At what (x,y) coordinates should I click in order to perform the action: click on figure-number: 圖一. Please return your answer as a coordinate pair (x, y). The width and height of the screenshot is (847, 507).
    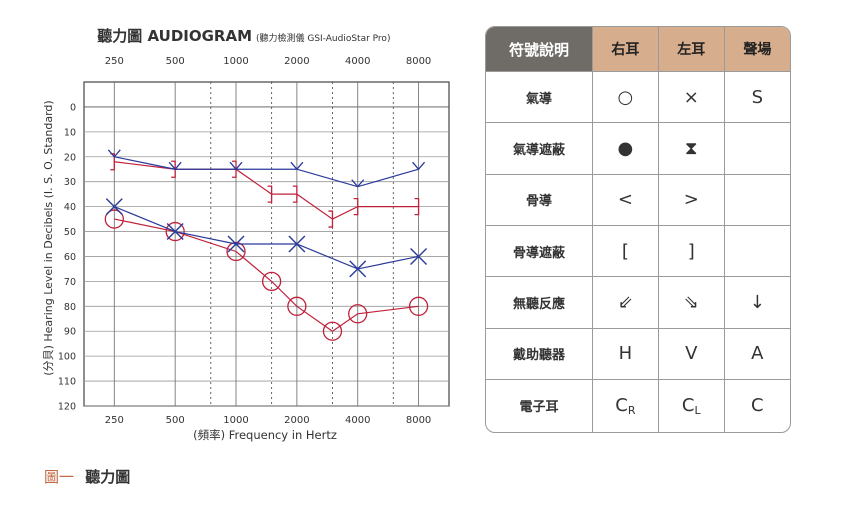
    Looking at the image, I should click on (59, 477).